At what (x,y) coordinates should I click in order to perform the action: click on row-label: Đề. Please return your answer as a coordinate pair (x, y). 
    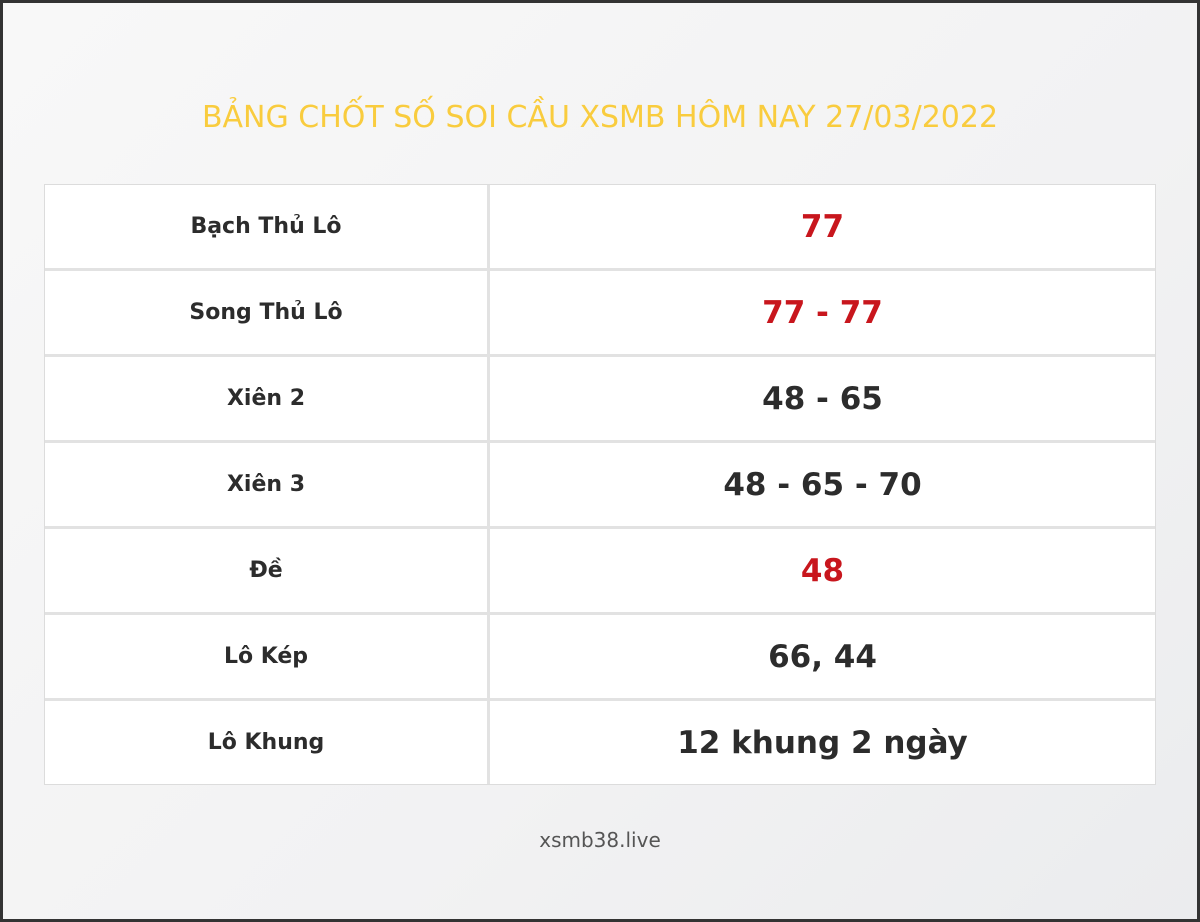
    Looking at the image, I should click on (267, 572).